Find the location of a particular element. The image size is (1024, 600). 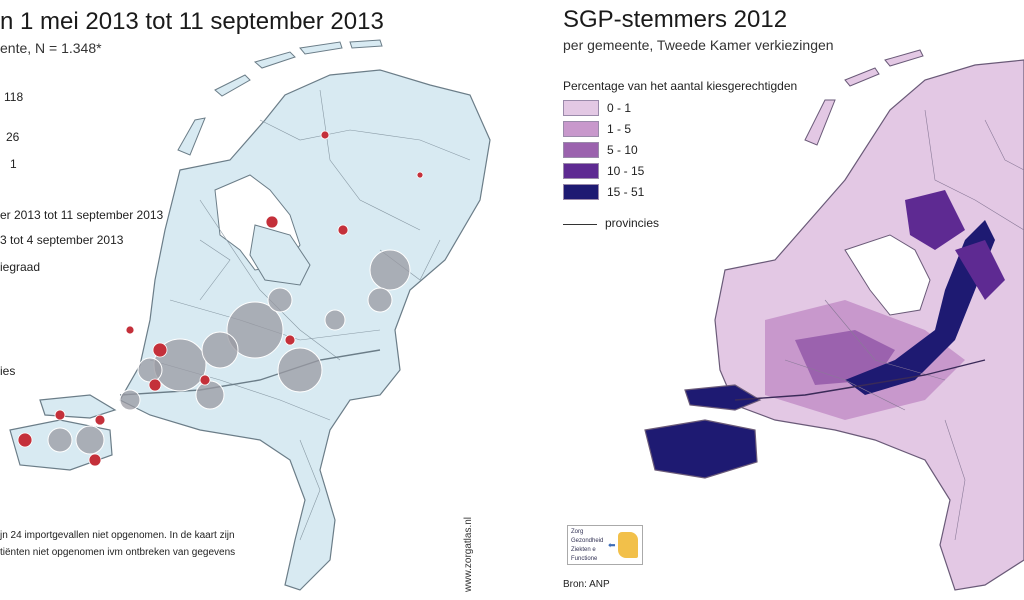

zorgatlas-watermark: www.zorgatlas.nl is located at coordinates (468, 554).